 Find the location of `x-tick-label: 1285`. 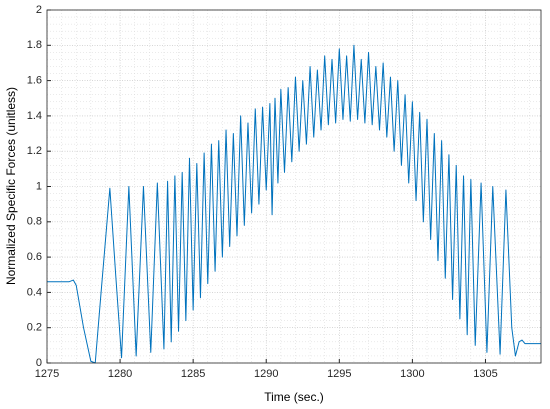

x-tick-label: 1285 is located at coordinates (193, 374).